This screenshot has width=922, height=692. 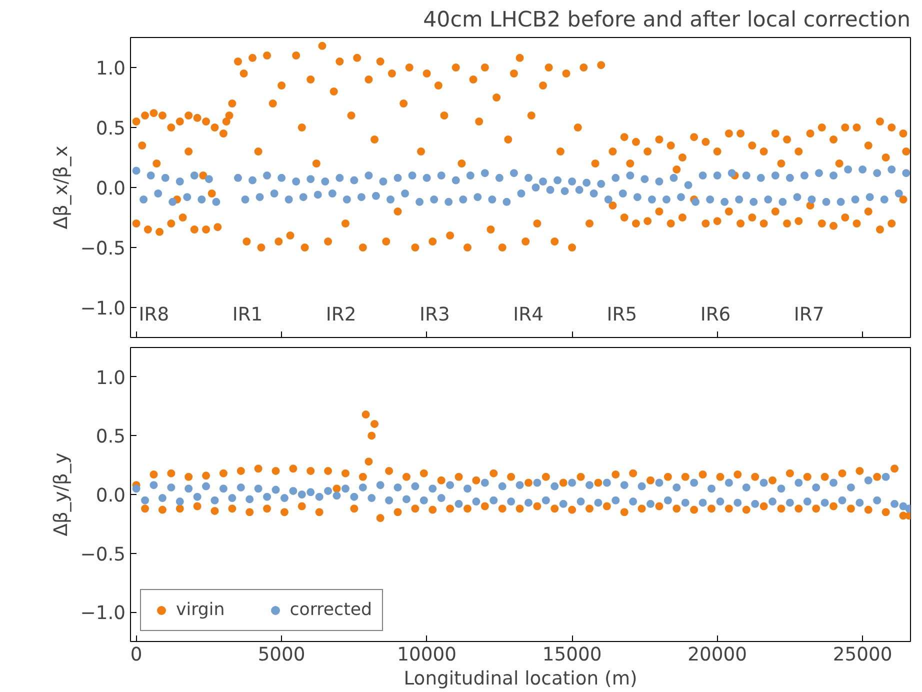 I want to click on chart-title: 40cm LHCB2 before and after local correction, so click(x=667, y=20).